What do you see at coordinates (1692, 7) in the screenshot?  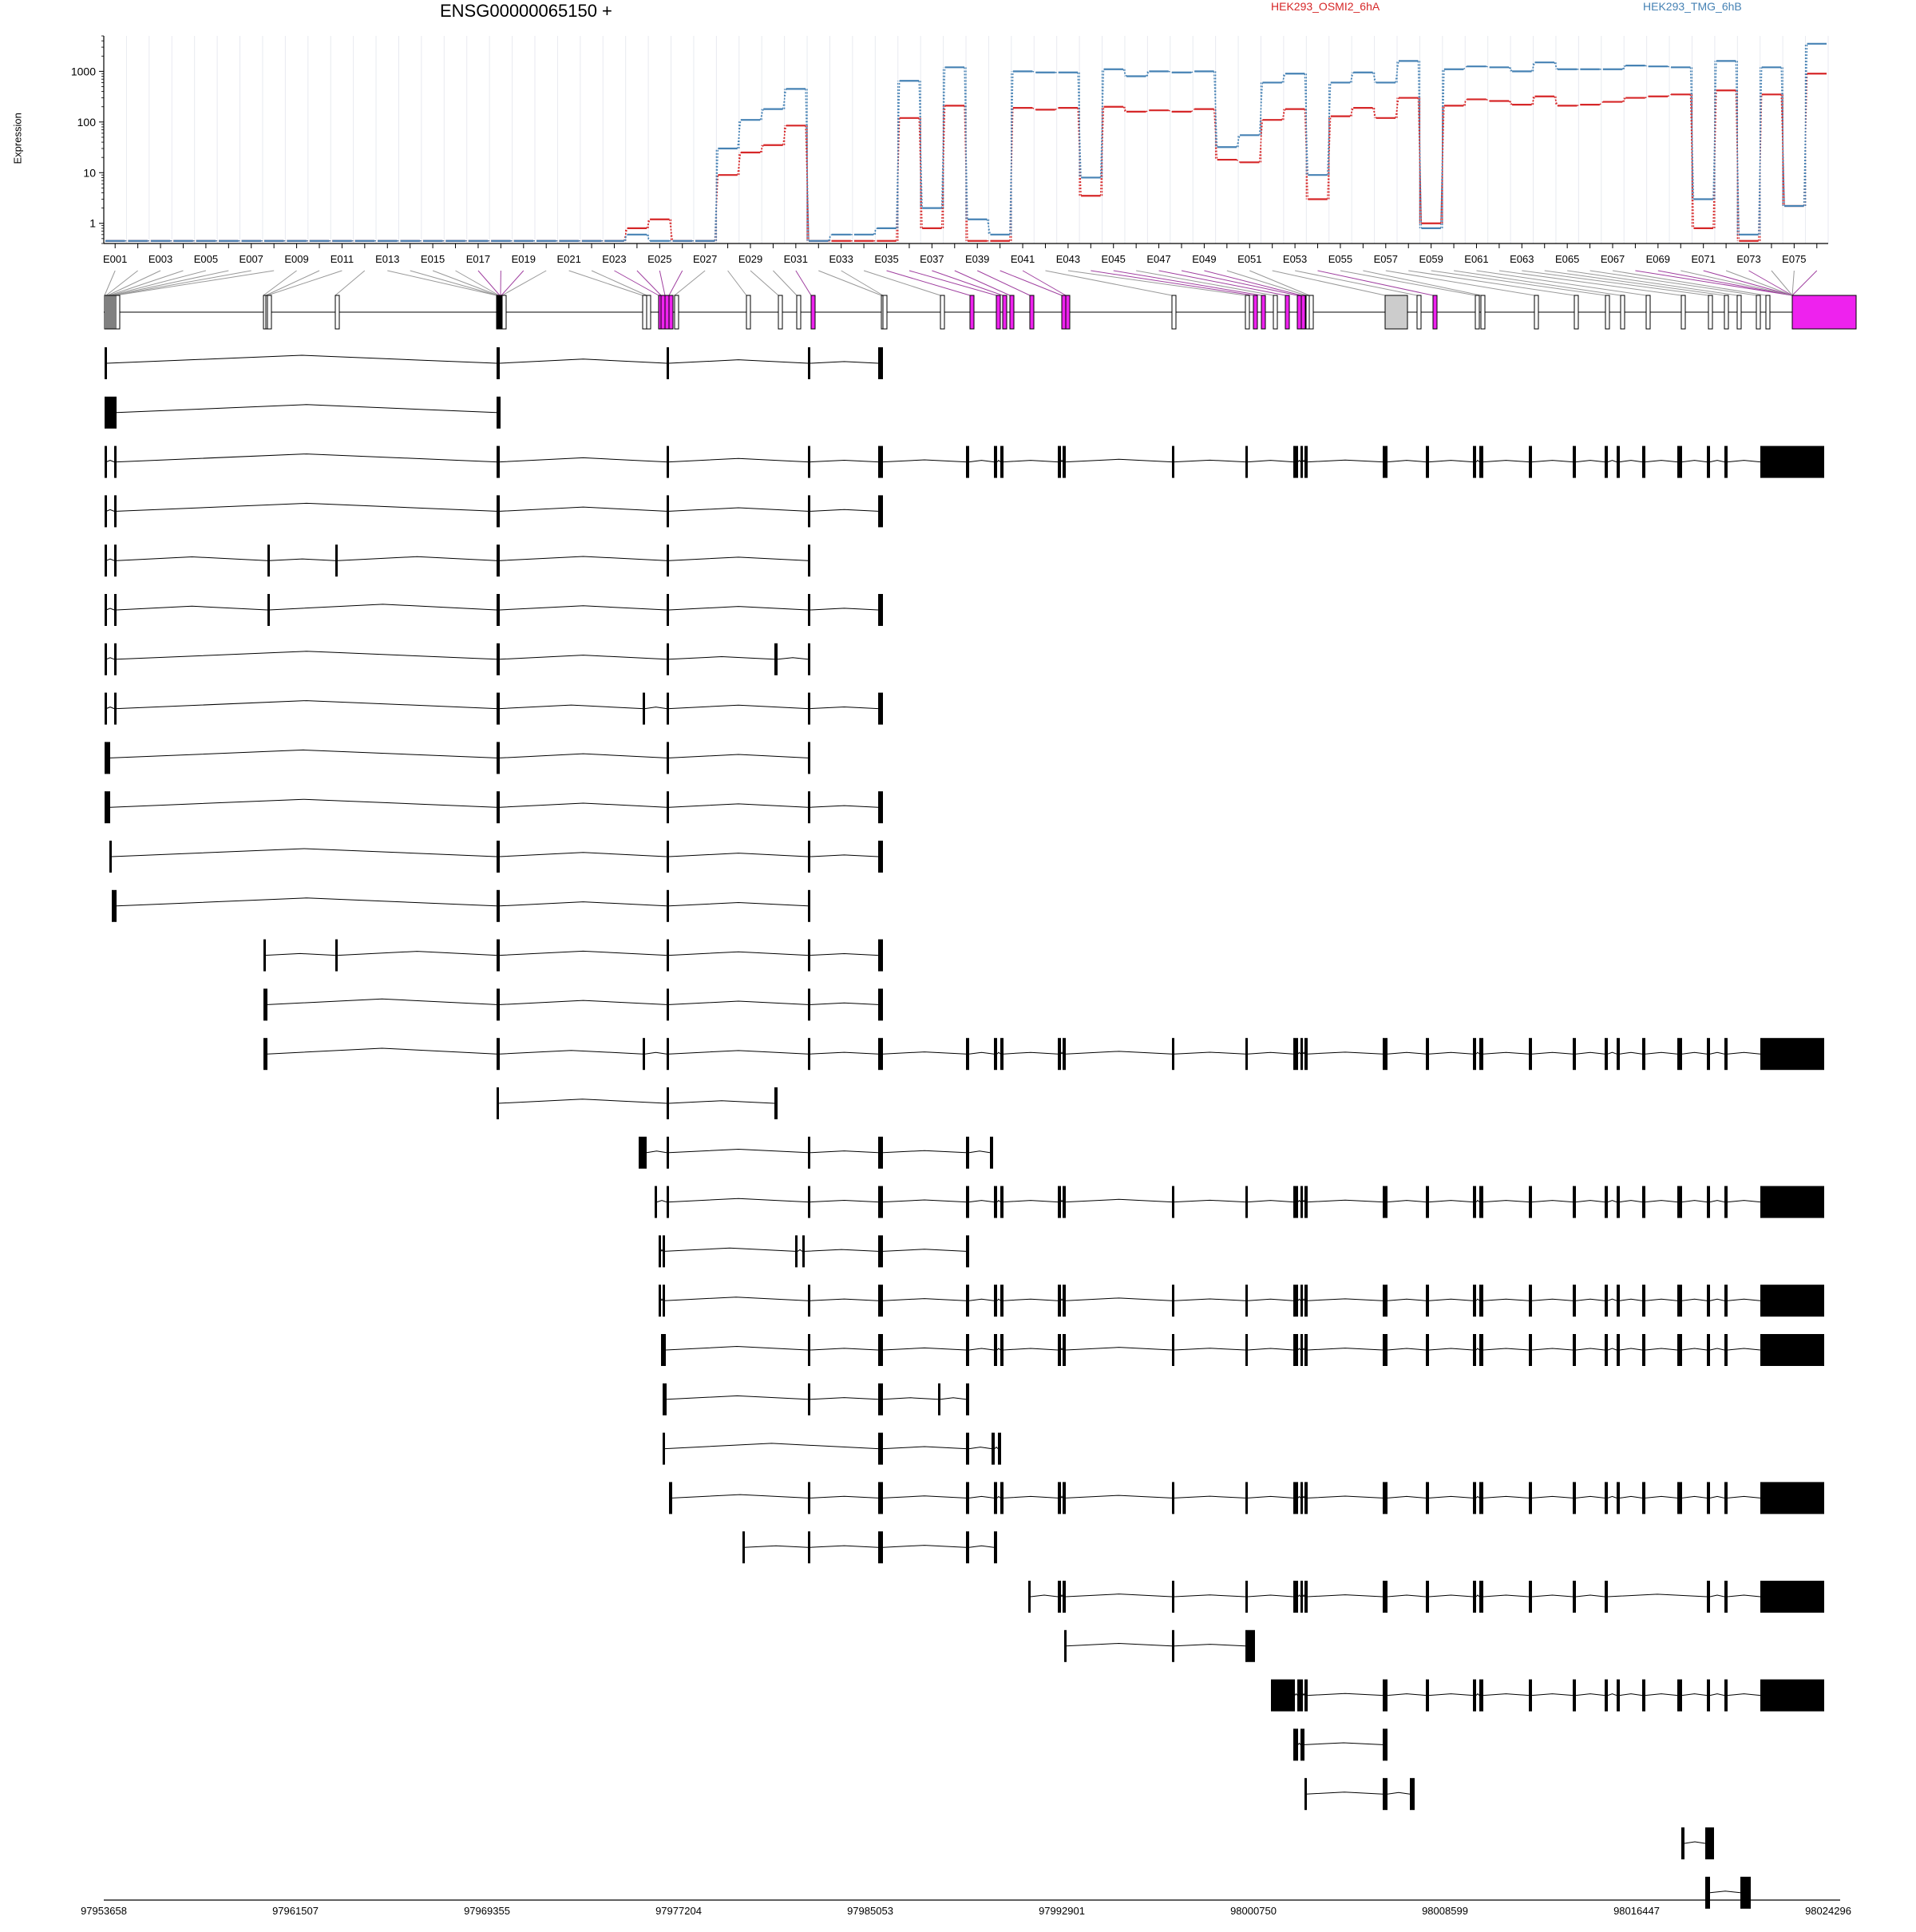 I see `legend-tmg-label: HEK293_TMG_6hB` at bounding box center [1692, 7].